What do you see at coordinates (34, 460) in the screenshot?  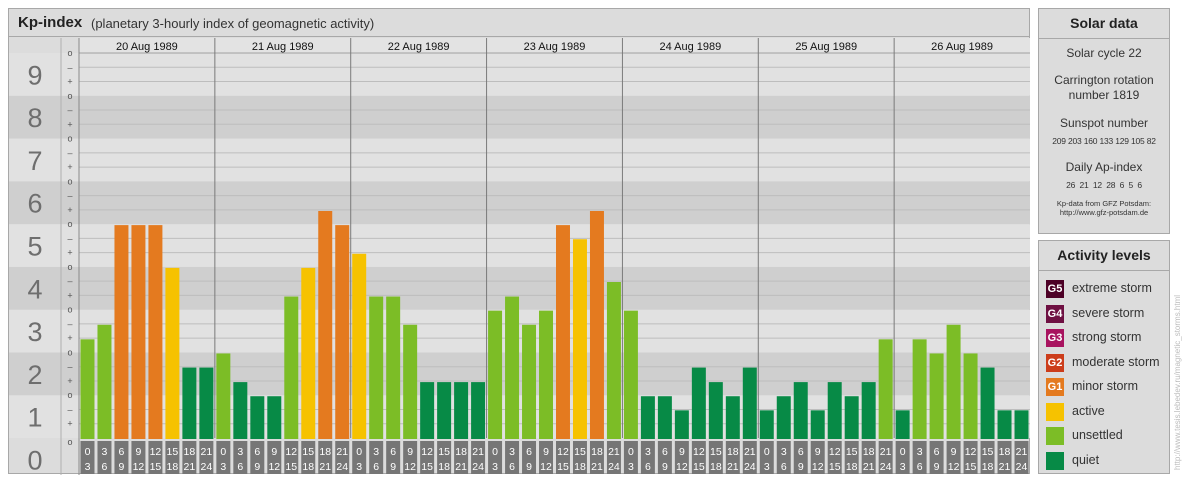 I see `kp-axis-label: 0` at bounding box center [34, 460].